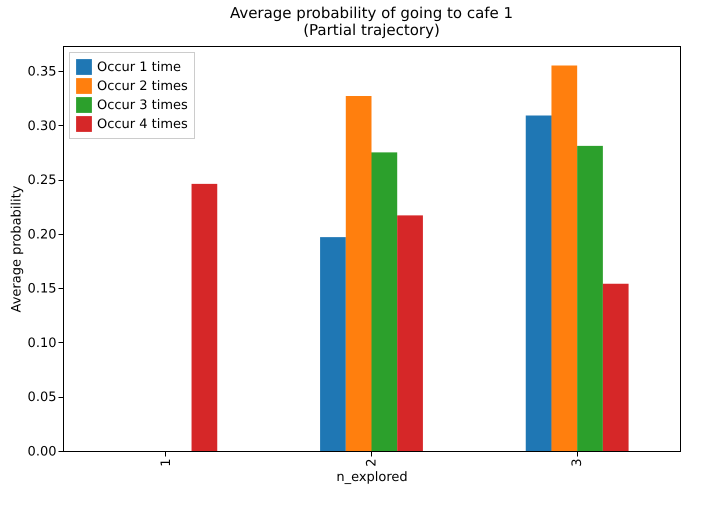 This screenshot has width=715, height=525. I want to click on chart-title: Average probability of going to cafe 1, so click(372, 13).